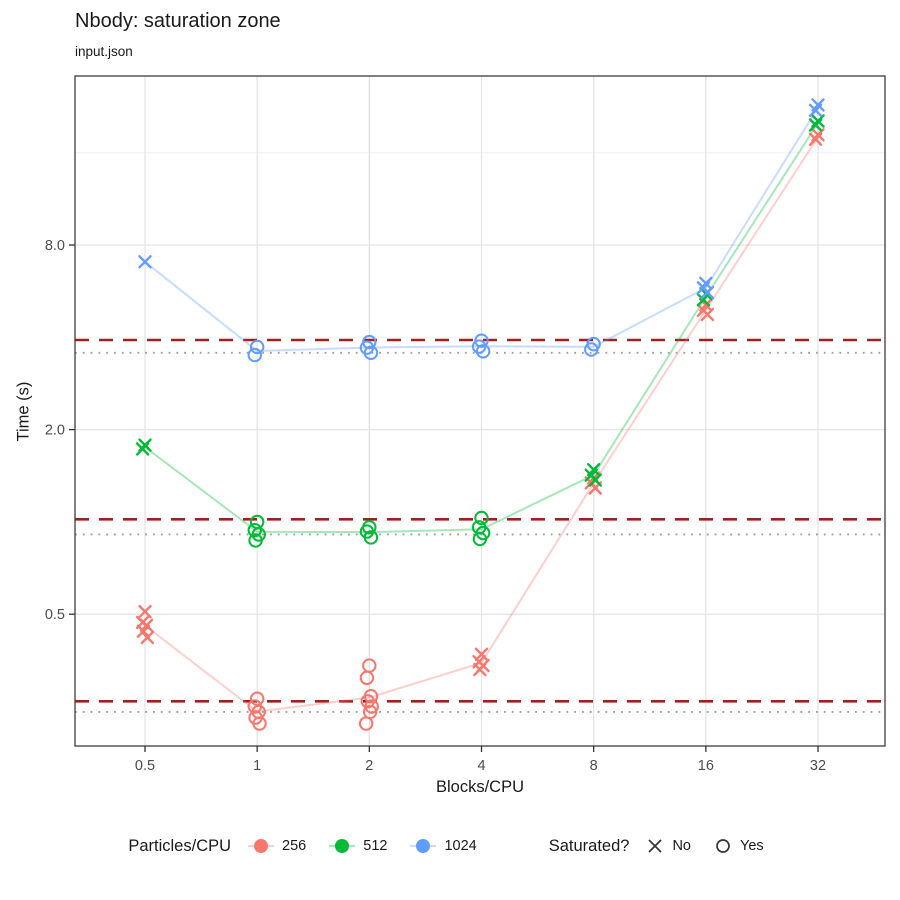  Describe the element at coordinates (818, 766) in the screenshot. I see `x-tick-label: 32` at that location.